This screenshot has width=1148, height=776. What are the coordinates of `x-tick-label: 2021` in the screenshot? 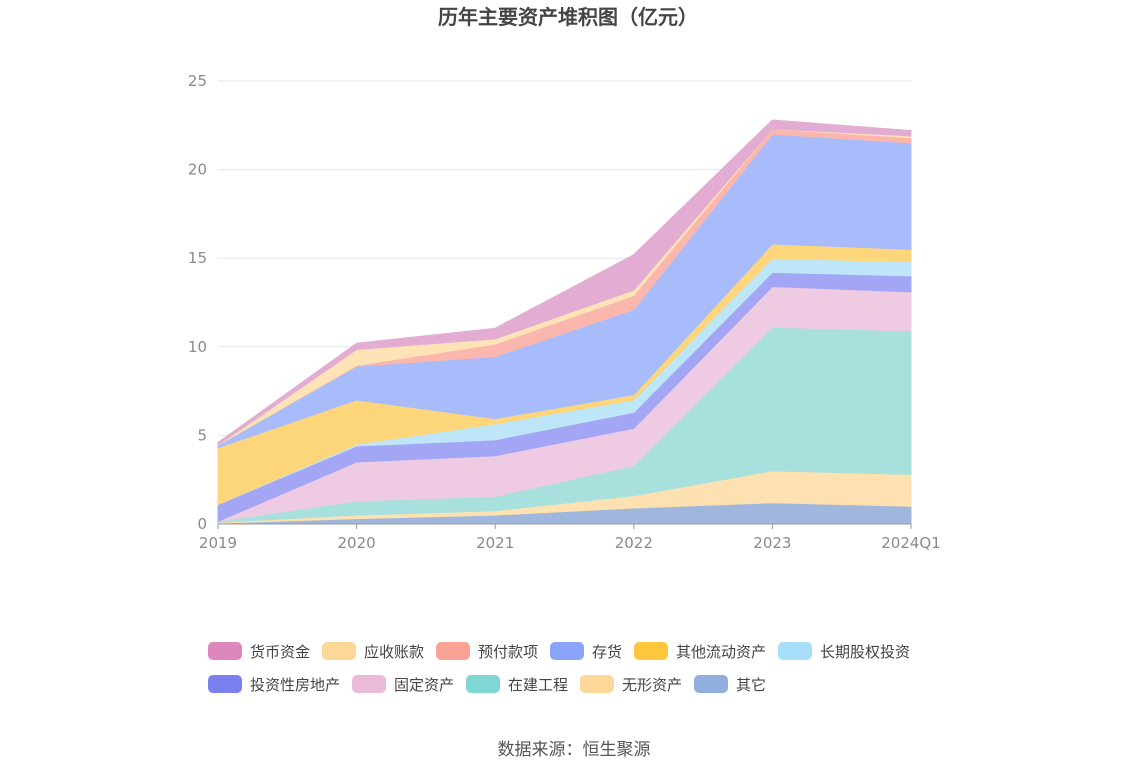 It's located at (495, 543).